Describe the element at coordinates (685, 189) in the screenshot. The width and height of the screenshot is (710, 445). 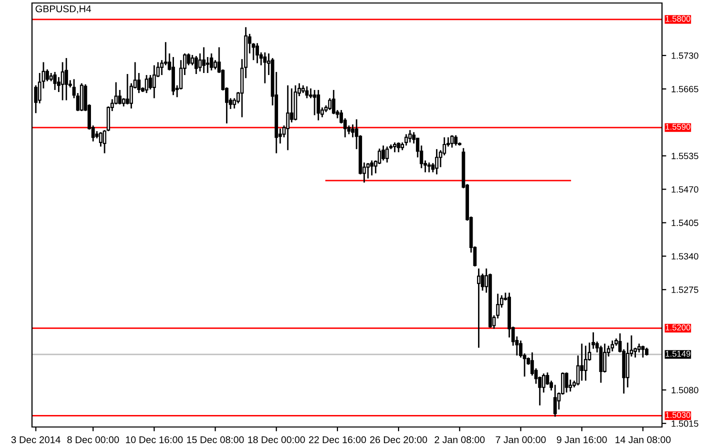
I see `y-tick-label: 1.5470` at that location.